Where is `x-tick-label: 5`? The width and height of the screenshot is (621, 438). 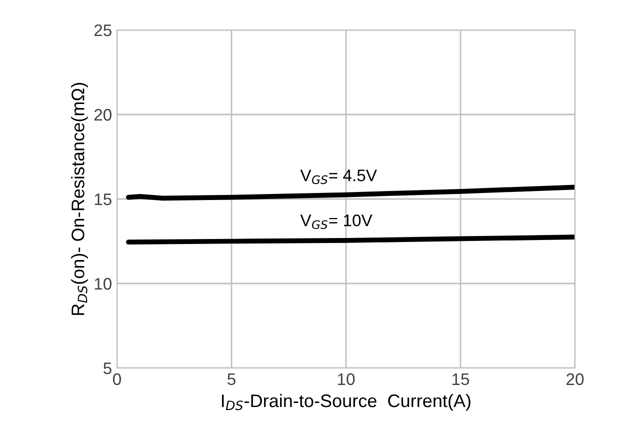 x-tick-label: 5 is located at coordinates (232, 379).